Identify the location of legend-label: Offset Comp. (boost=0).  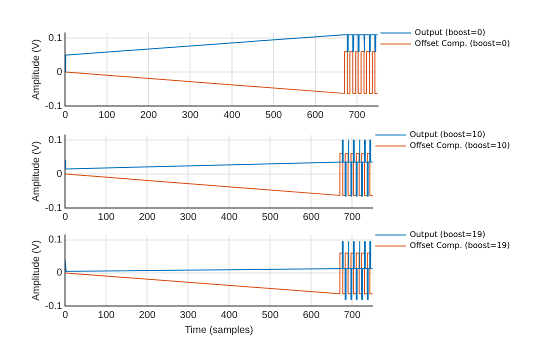
(462, 43).